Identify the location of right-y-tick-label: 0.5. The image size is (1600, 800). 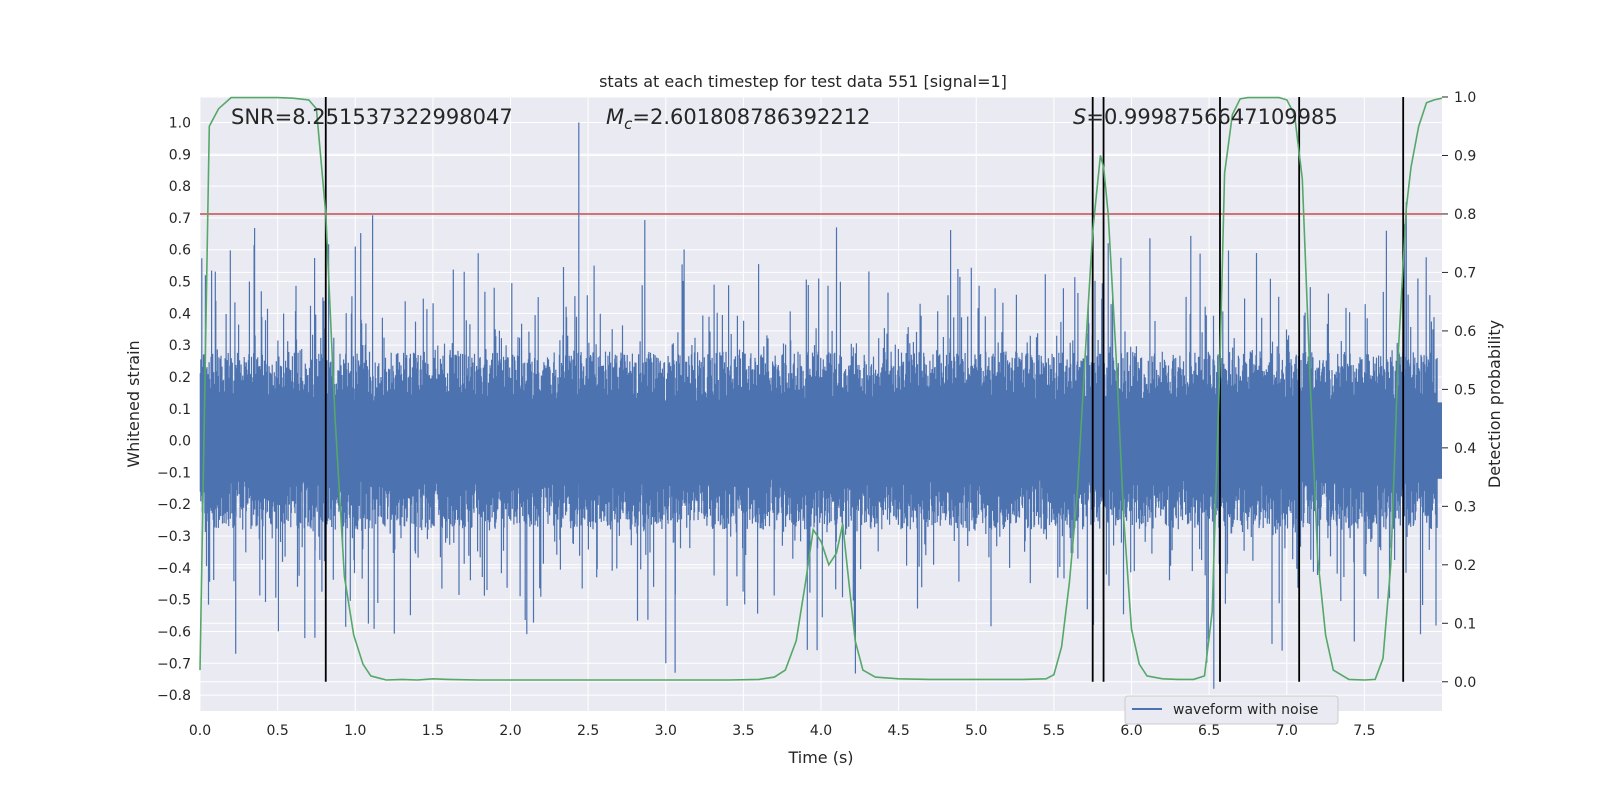
(1465, 390).